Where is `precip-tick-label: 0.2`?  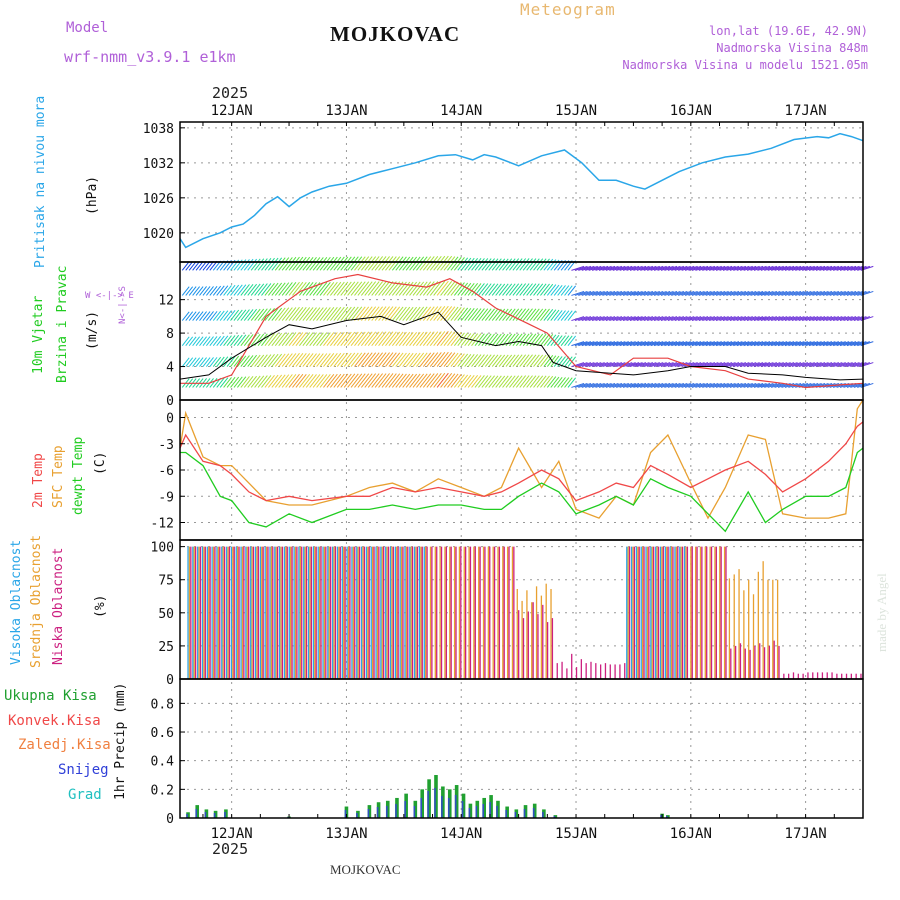 precip-tick-label: 0.2 is located at coordinates (162, 790).